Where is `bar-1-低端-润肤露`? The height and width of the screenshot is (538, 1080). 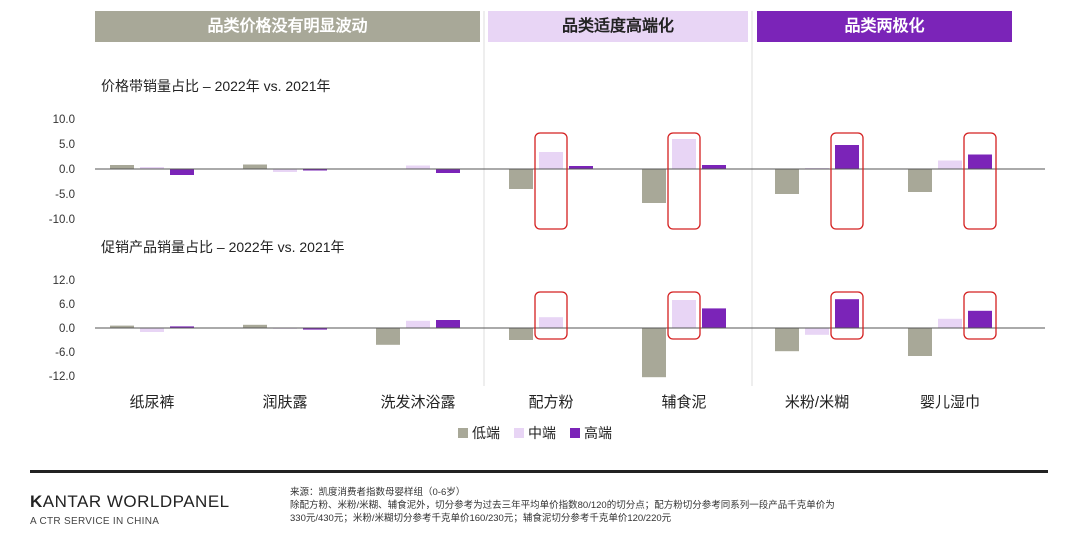
bar-1-低端-润肤露 is located at coordinates (255, 166).